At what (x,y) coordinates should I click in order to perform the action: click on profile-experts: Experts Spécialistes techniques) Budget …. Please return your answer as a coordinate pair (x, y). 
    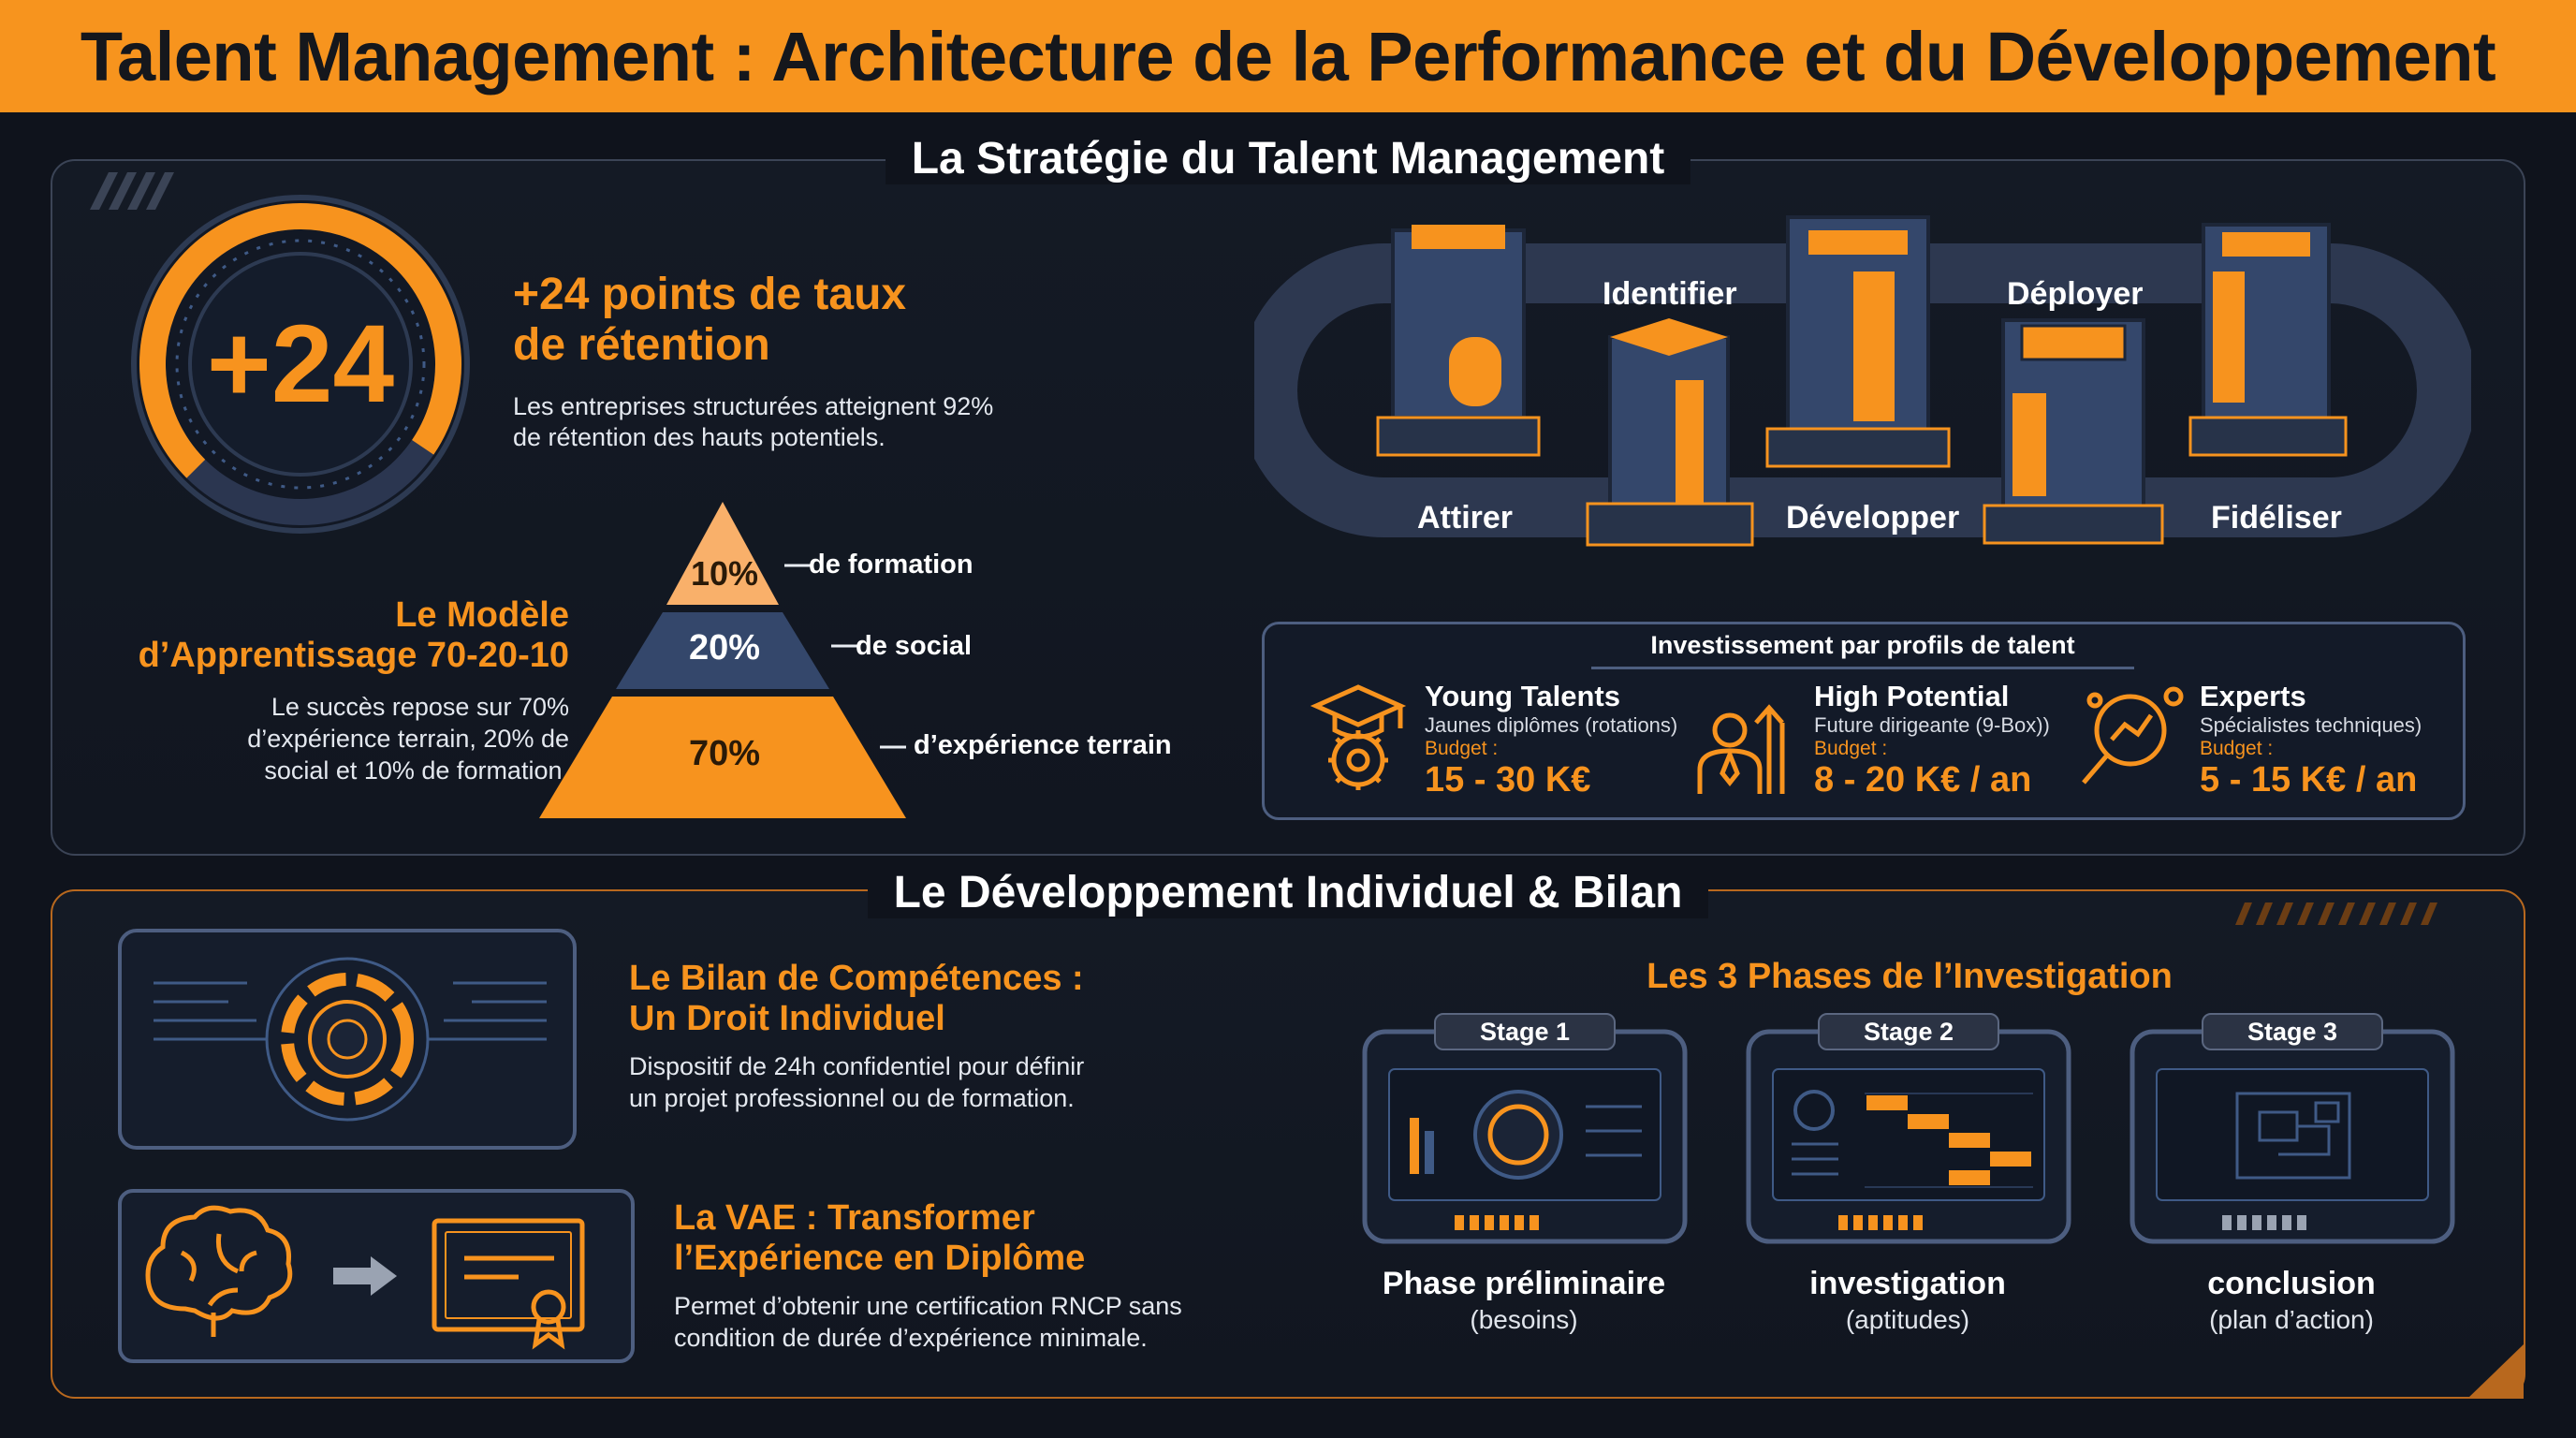
    Looking at the image, I should click on (2311, 740).